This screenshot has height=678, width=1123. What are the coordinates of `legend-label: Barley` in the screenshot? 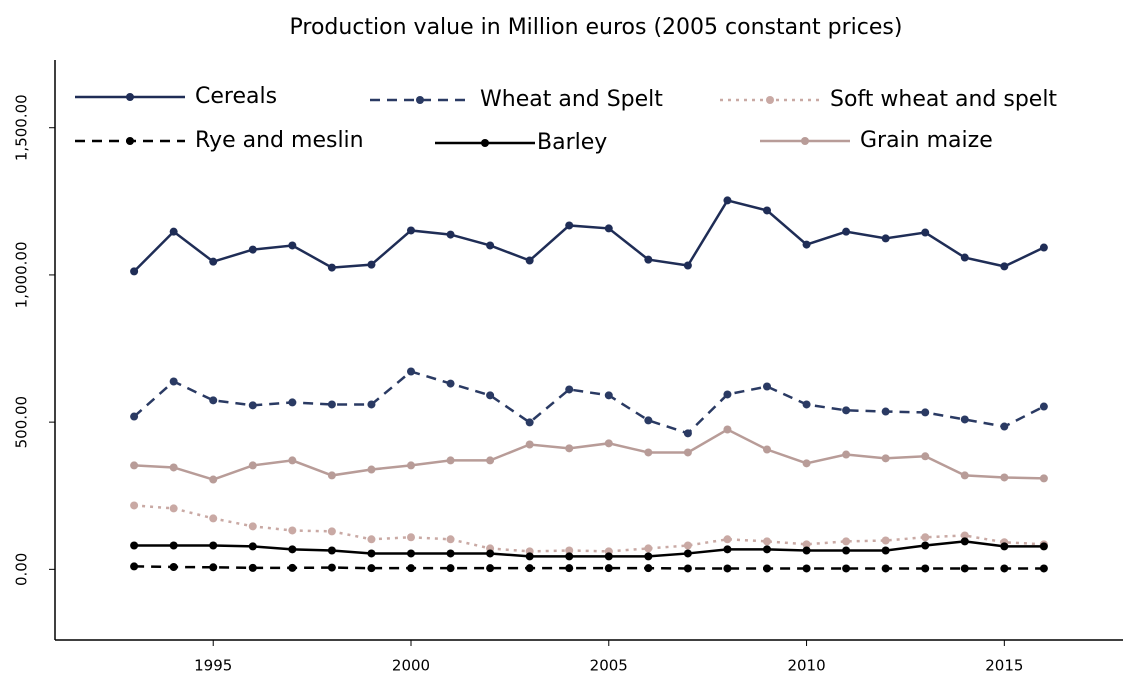 It's located at (572, 142).